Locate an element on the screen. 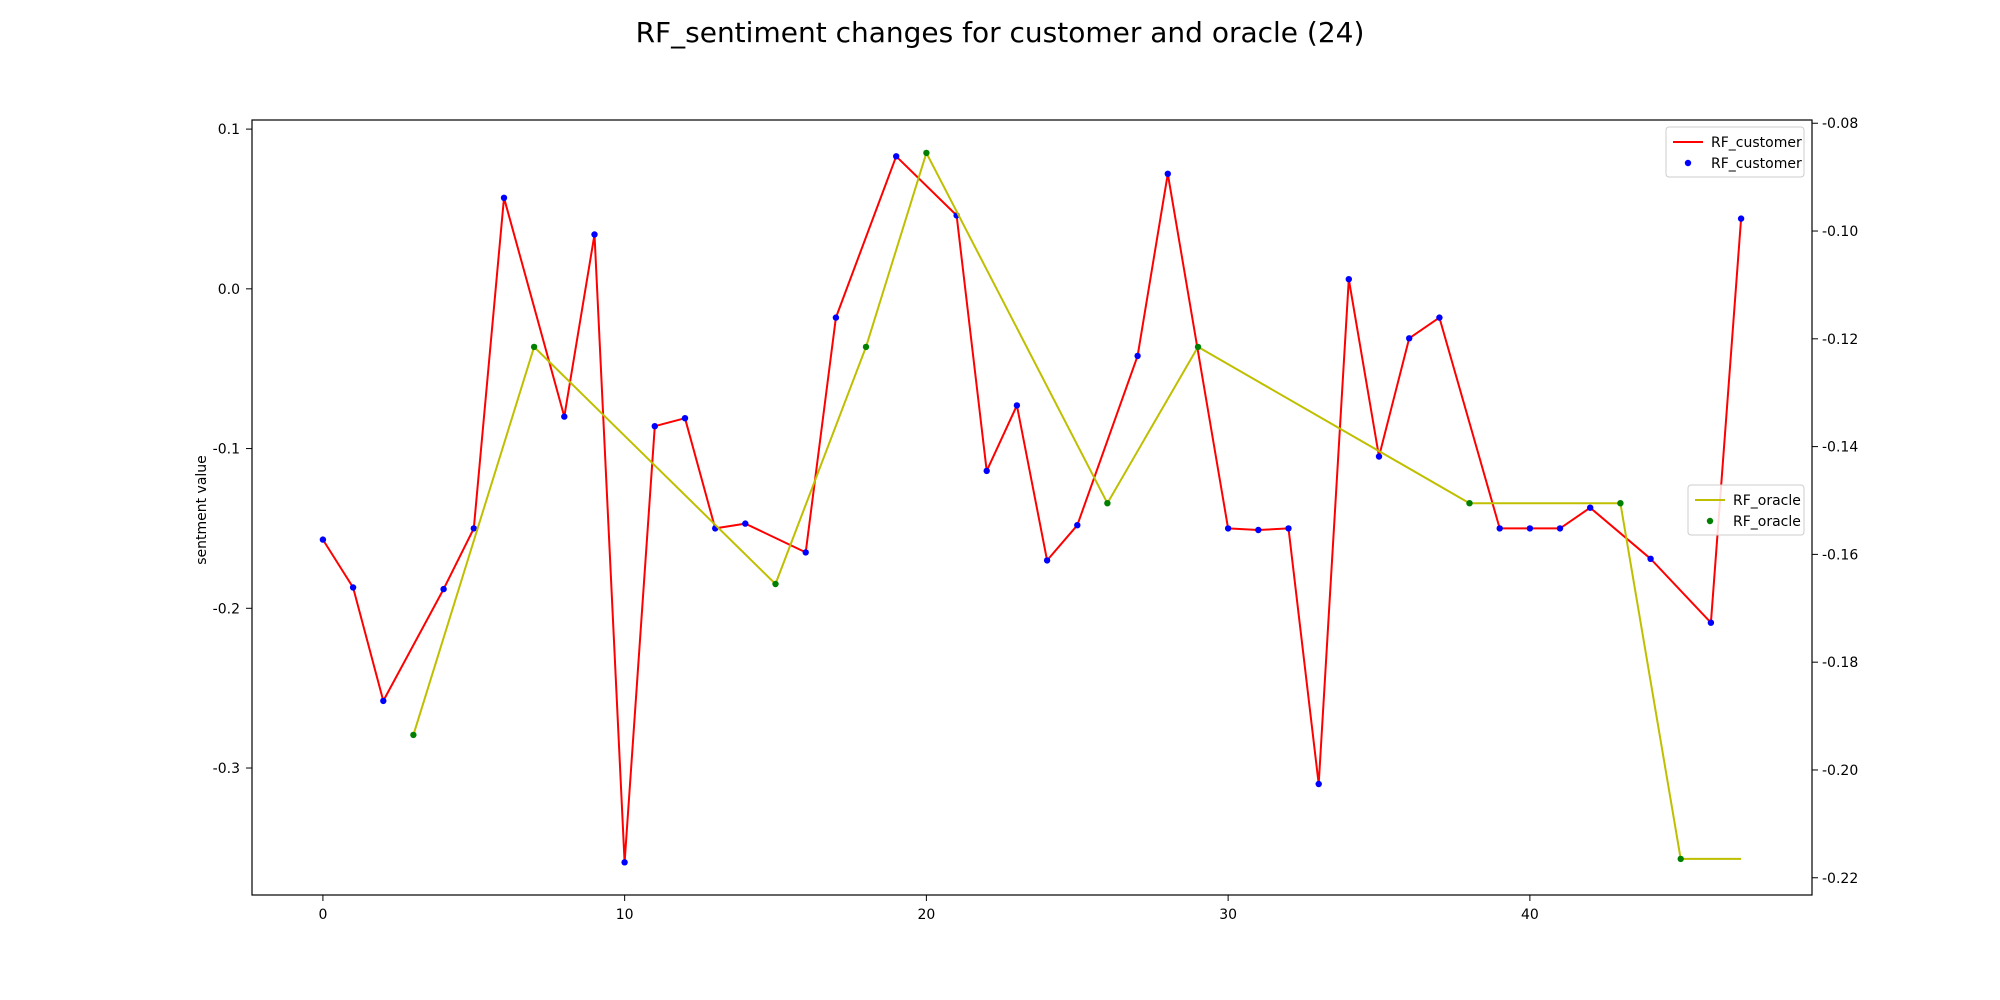 This screenshot has width=2000, height=1000. y2-tick-label: -0.18 is located at coordinates (1840, 663).